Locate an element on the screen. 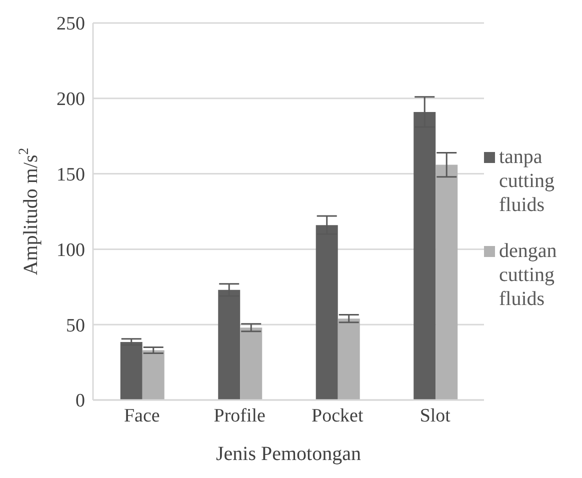 The width and height of the screenshot is (582, 478). y-tick-label: 50 is located at coordinates (75, 325).